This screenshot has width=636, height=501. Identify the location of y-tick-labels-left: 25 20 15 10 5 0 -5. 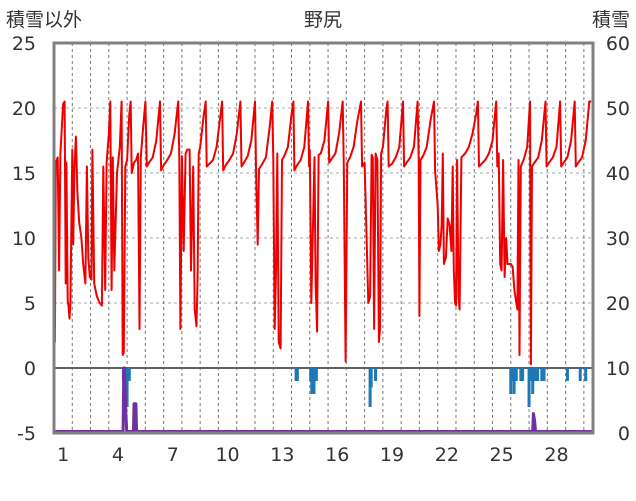
(24, 239).